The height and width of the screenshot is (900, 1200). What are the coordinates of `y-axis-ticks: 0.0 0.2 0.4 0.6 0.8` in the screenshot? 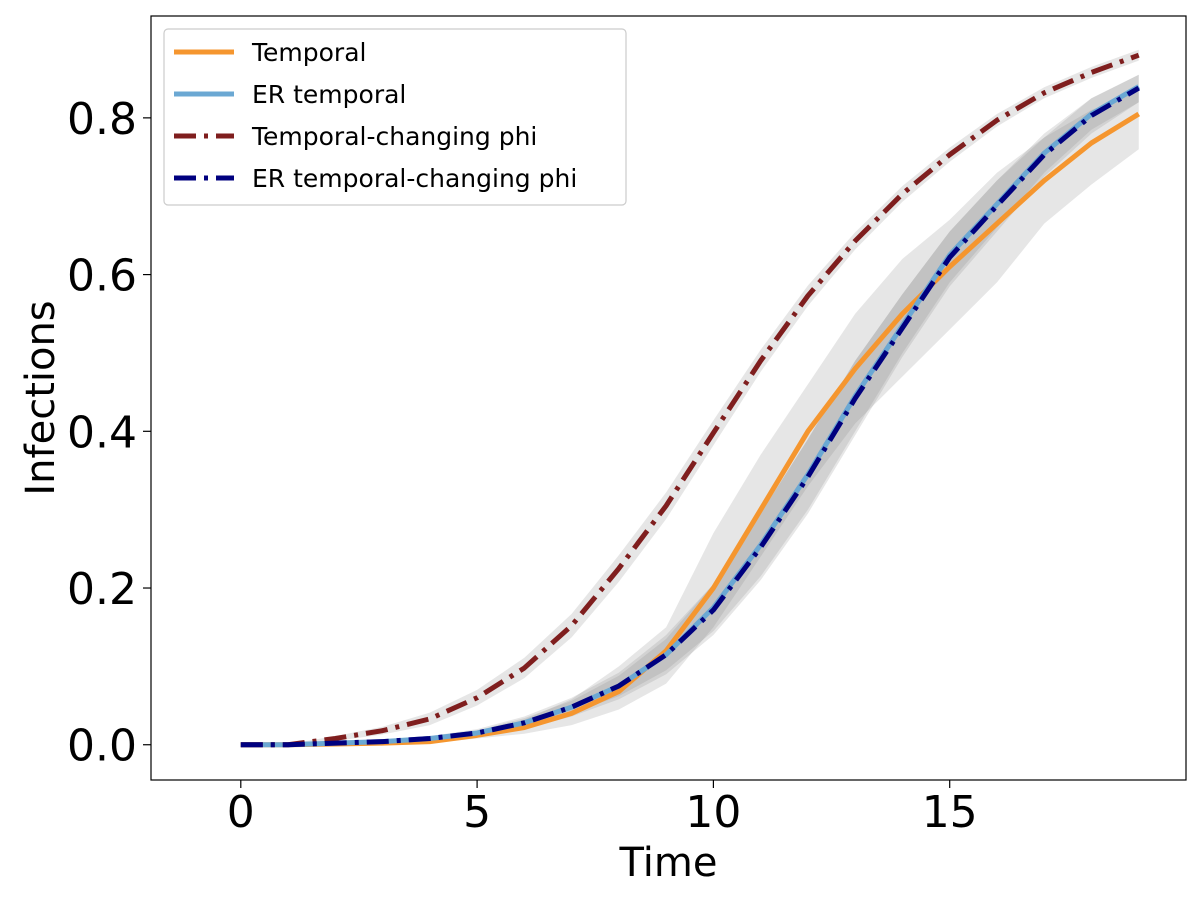 It's located at (109, 433).